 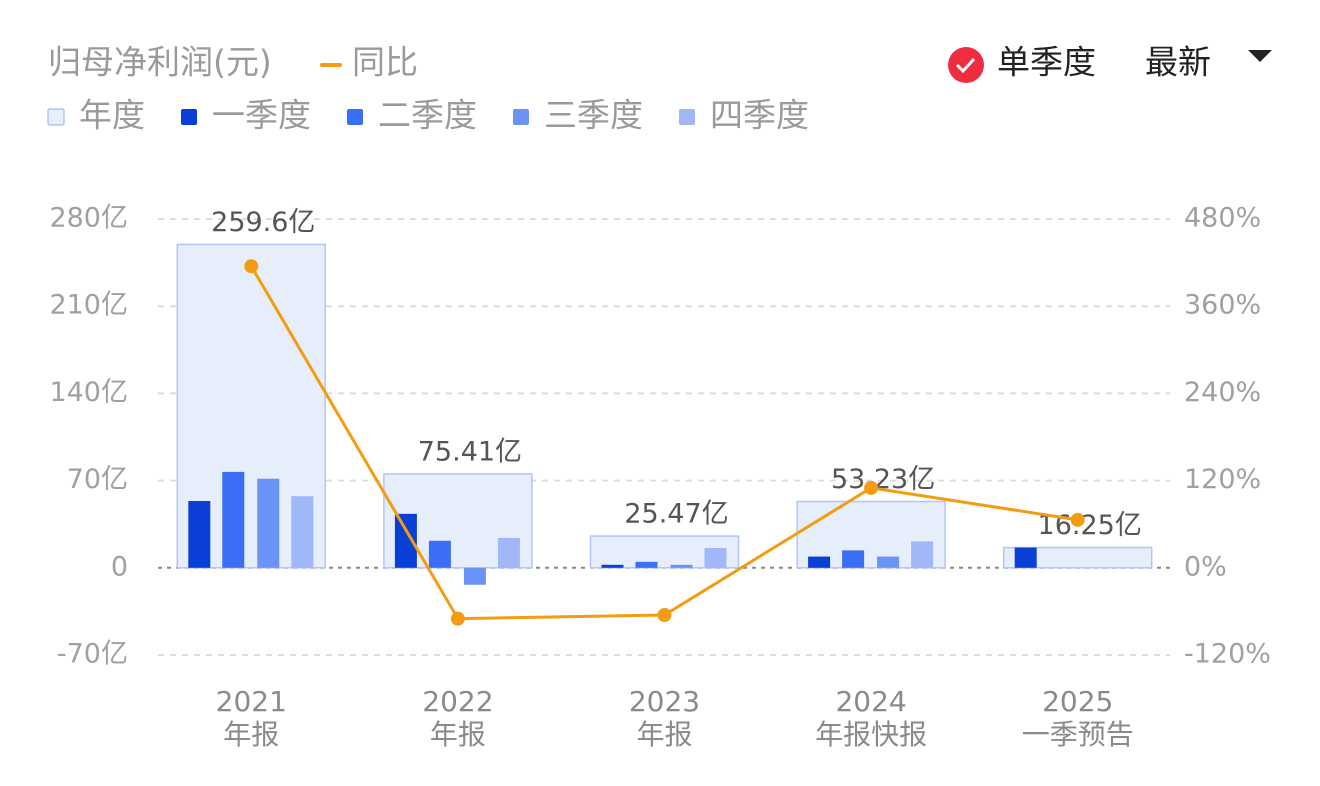 I want to click on legend-label: 一季度, so click(x=261, y=115).